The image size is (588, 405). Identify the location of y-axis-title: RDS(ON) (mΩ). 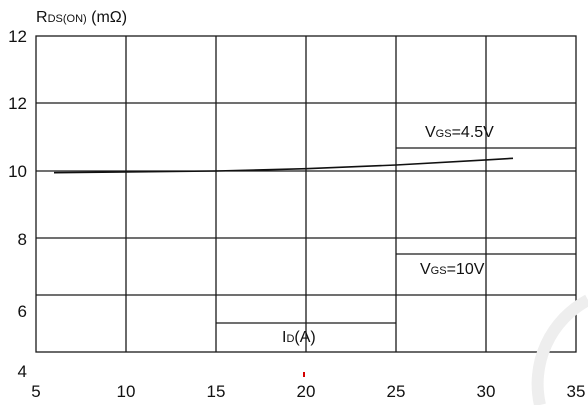
(81, 17).